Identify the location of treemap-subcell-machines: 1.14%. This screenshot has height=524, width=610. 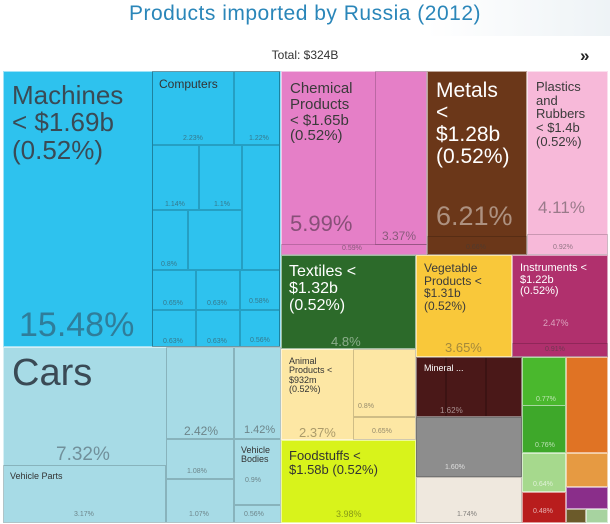
(175, 177).